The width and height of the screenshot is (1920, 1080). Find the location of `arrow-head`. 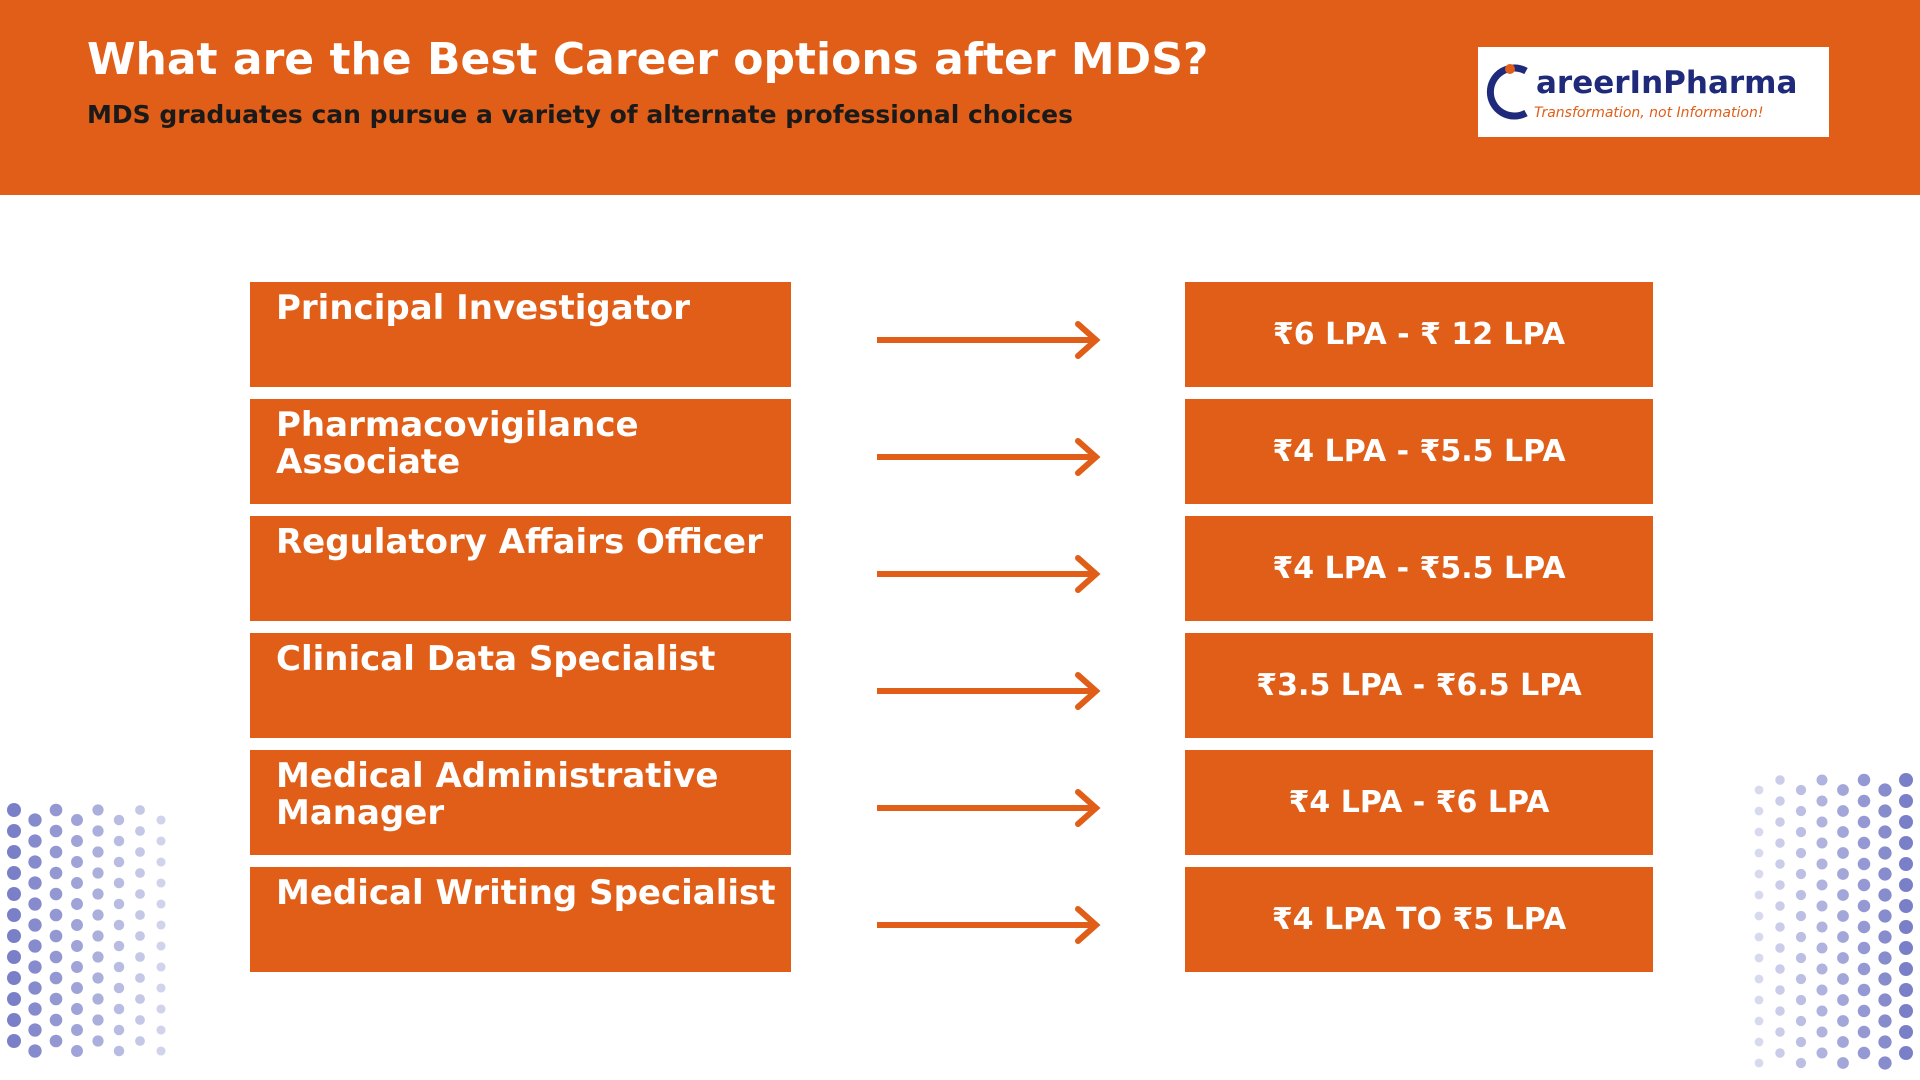

arrow-head is located at coordinates (1088, 574).